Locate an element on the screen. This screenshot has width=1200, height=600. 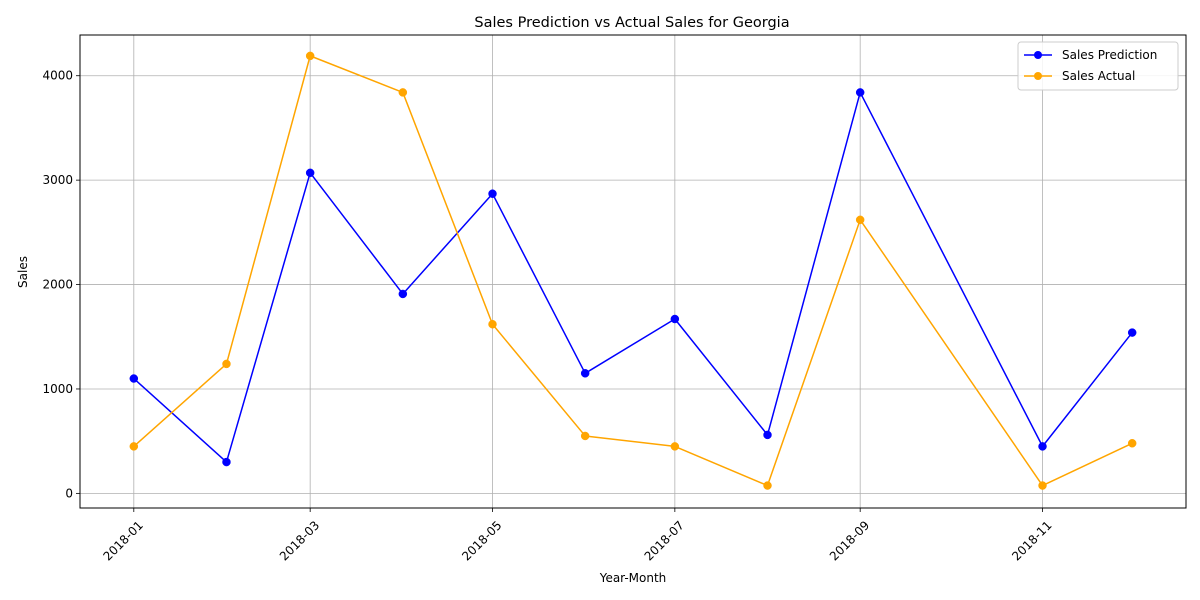
y-tick-label: 2000 is located at coordinates (57, 285).